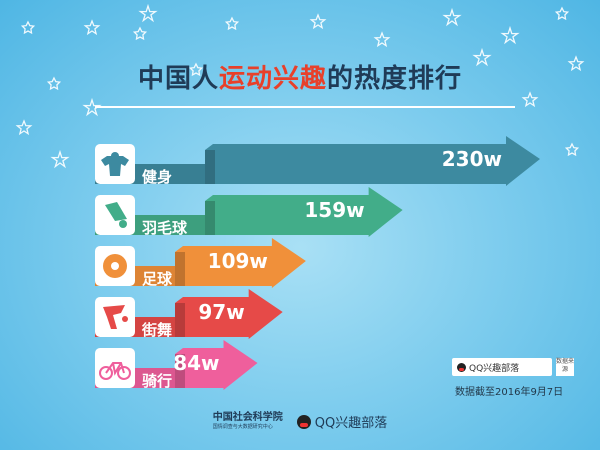 This screenshot has height=450, width=600. Describe the element at coordinates (165, 228) in the screenshot. I see `category-label: 羽毛球` at that location.